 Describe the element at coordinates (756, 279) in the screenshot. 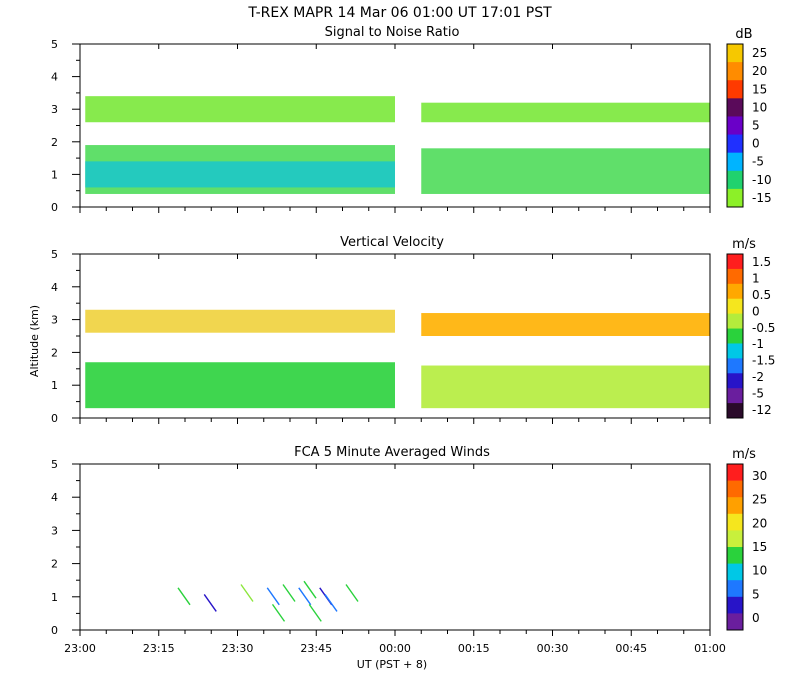

I see `colorbar-label: 1` at that location.